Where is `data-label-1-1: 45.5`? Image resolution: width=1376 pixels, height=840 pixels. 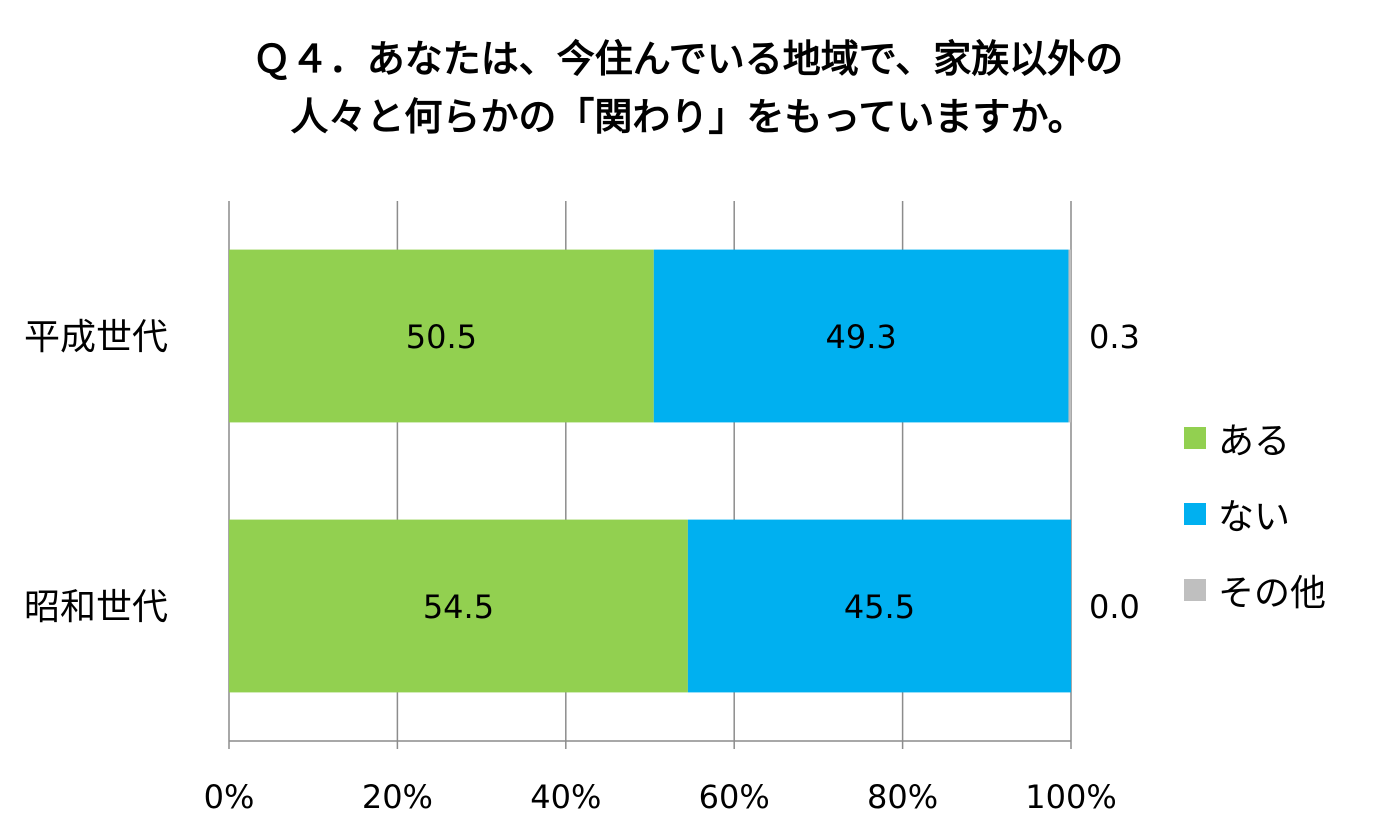 data-label-1-1: 45.5 is located at coordinates (879, 607).